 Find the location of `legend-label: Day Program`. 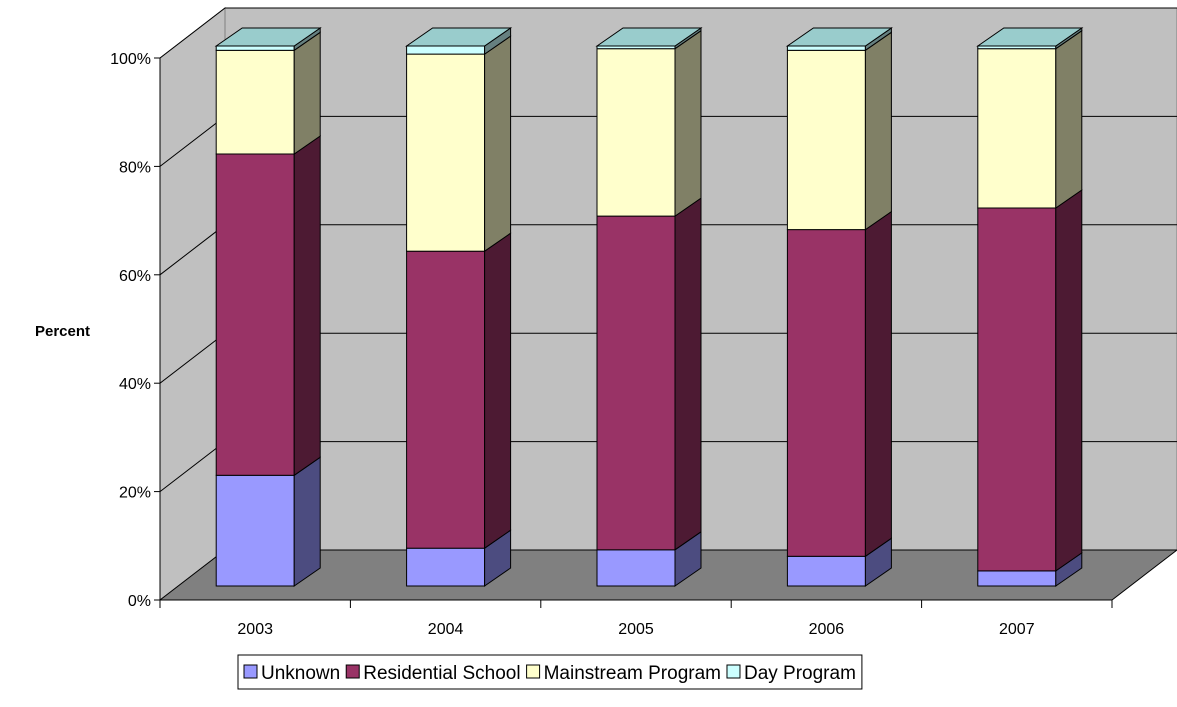

legend-label: Day Program is located at coordinates (800, 673).